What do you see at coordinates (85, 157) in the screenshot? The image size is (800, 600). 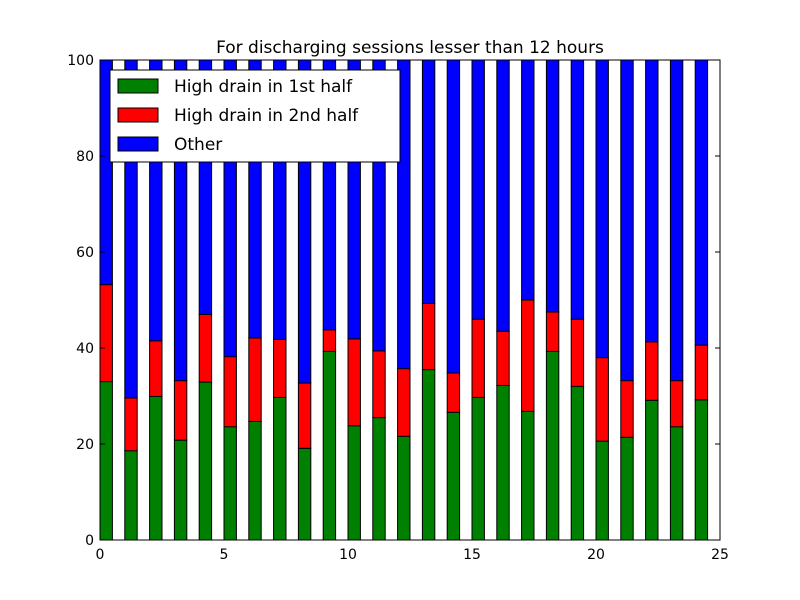 I see `y-tick-label: 80` at bounding box center [85, 157].